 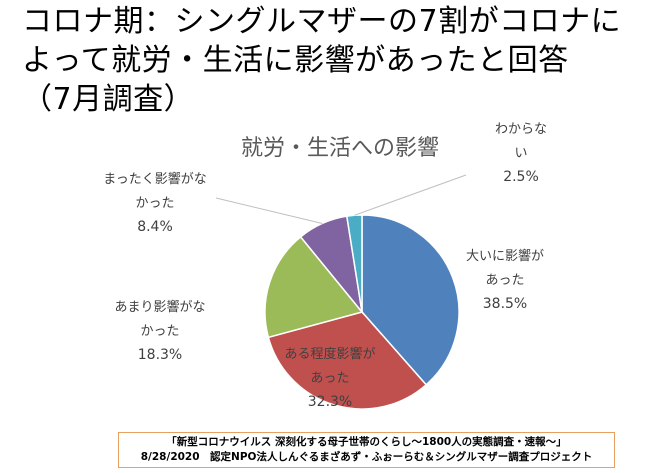 I want to click on pie-slice-some, so click(x=347, y=360).